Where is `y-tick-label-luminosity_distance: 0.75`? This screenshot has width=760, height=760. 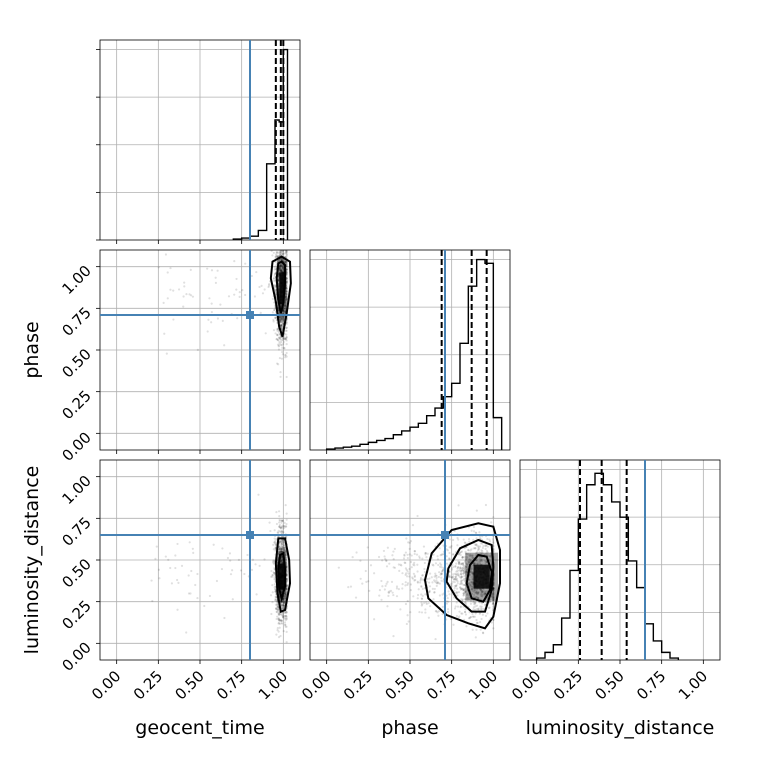 y-tick-label-luminosity_distance: 0.75 is located at coordinates (76, 531).